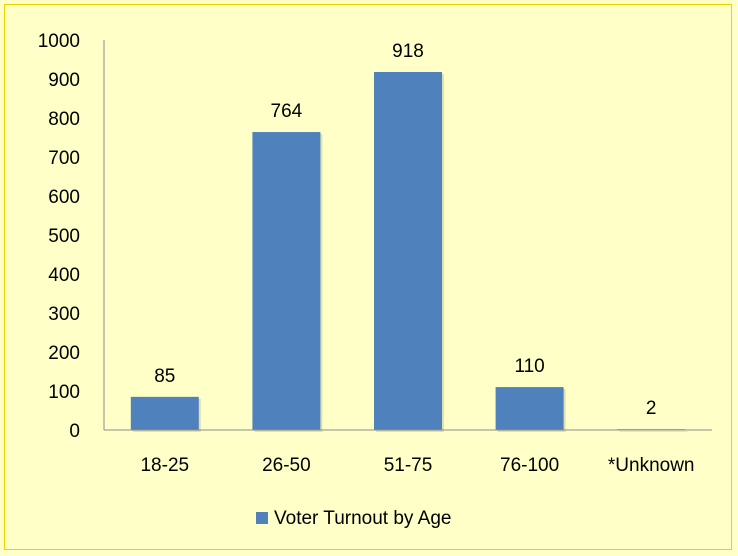 This screenshot has height=556, width=738. I want to click on data-label: 110, so click(529, 366).